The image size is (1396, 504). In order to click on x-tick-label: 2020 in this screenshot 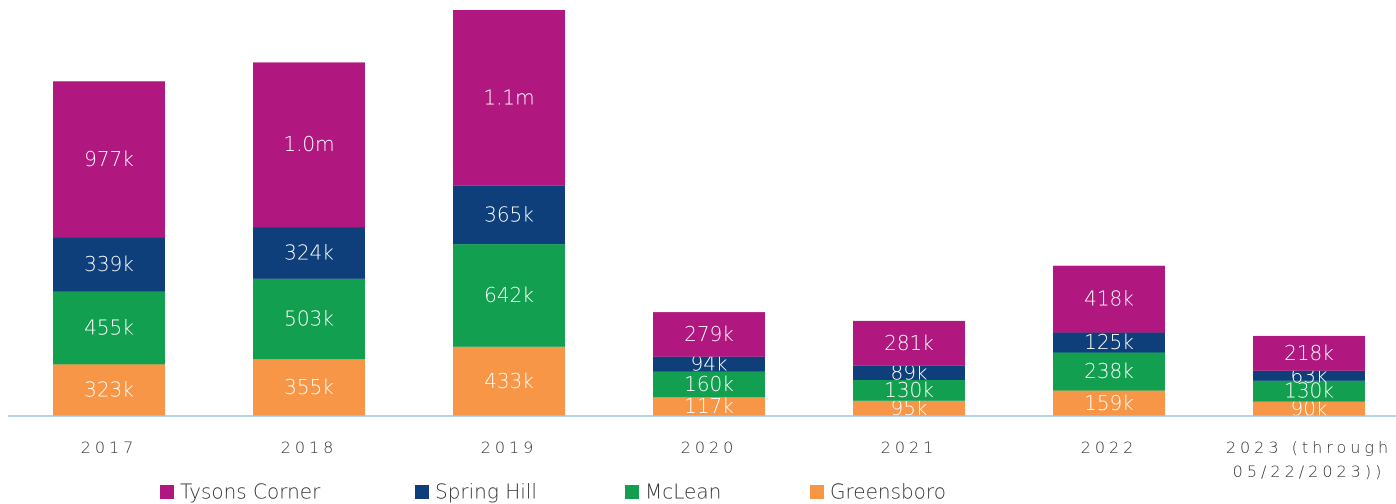, I will do `click(709, 447)`.